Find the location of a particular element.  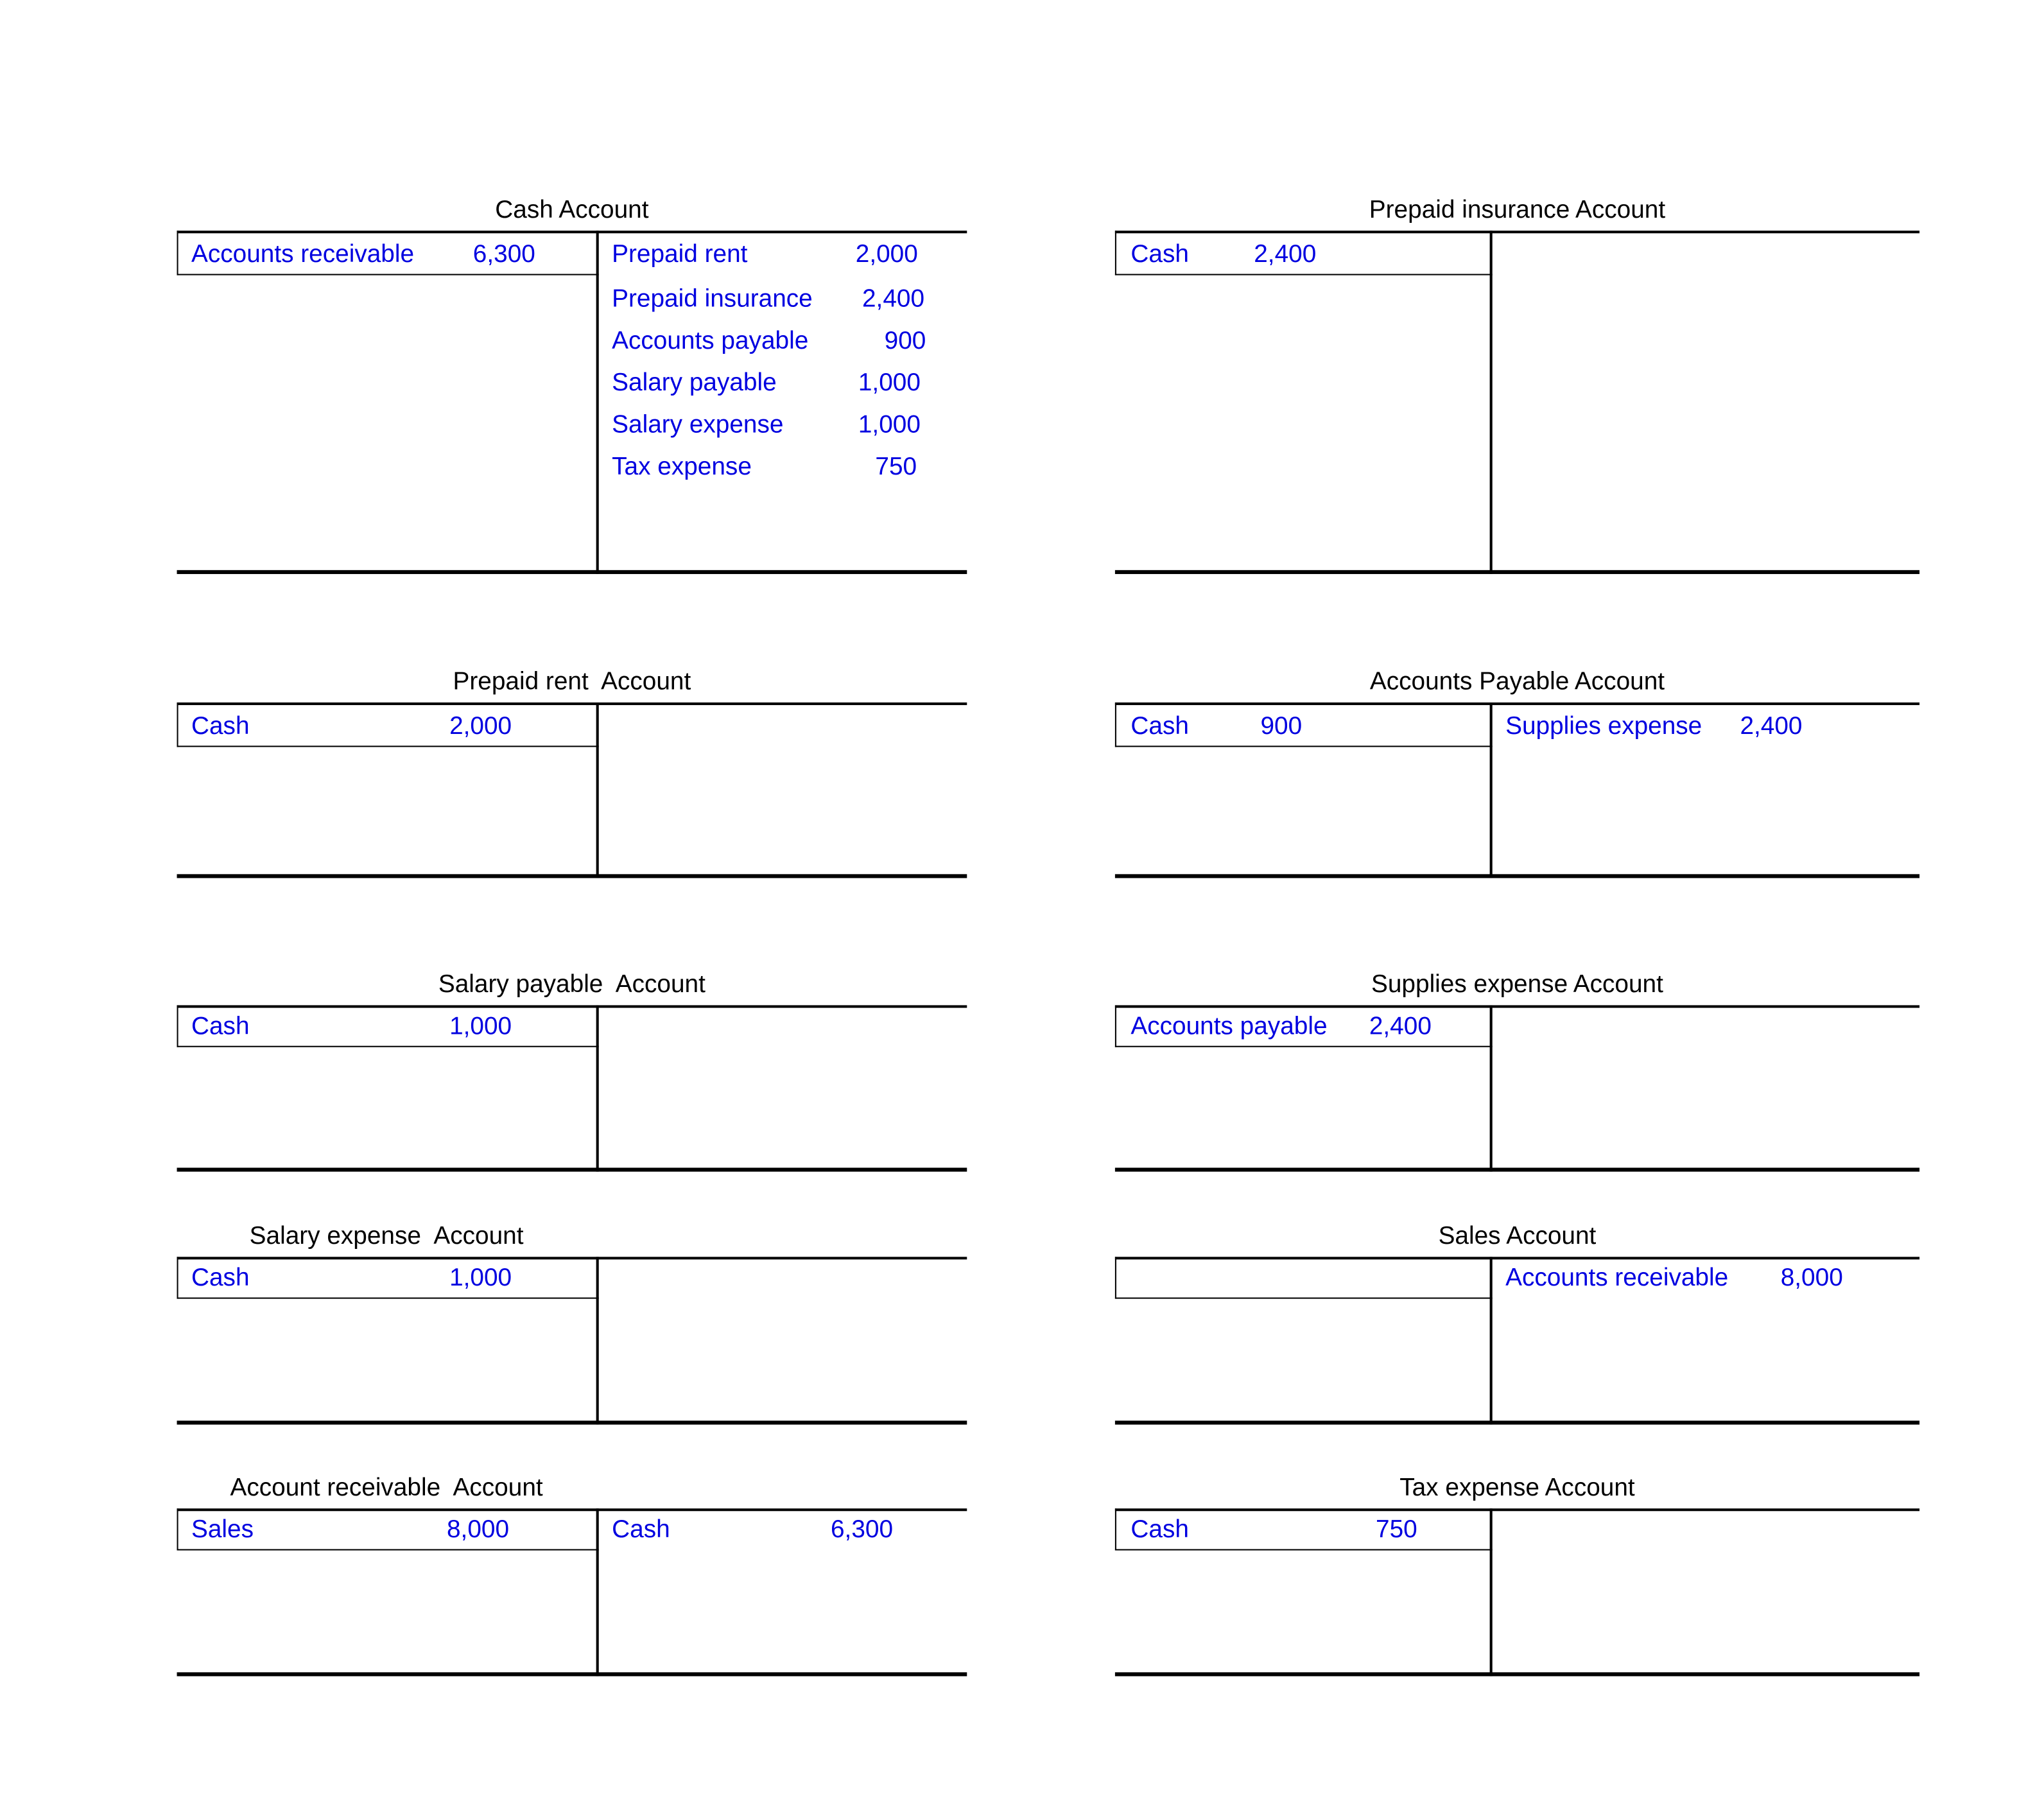

credit-amount: 750 is located at coordinates (896, 468).